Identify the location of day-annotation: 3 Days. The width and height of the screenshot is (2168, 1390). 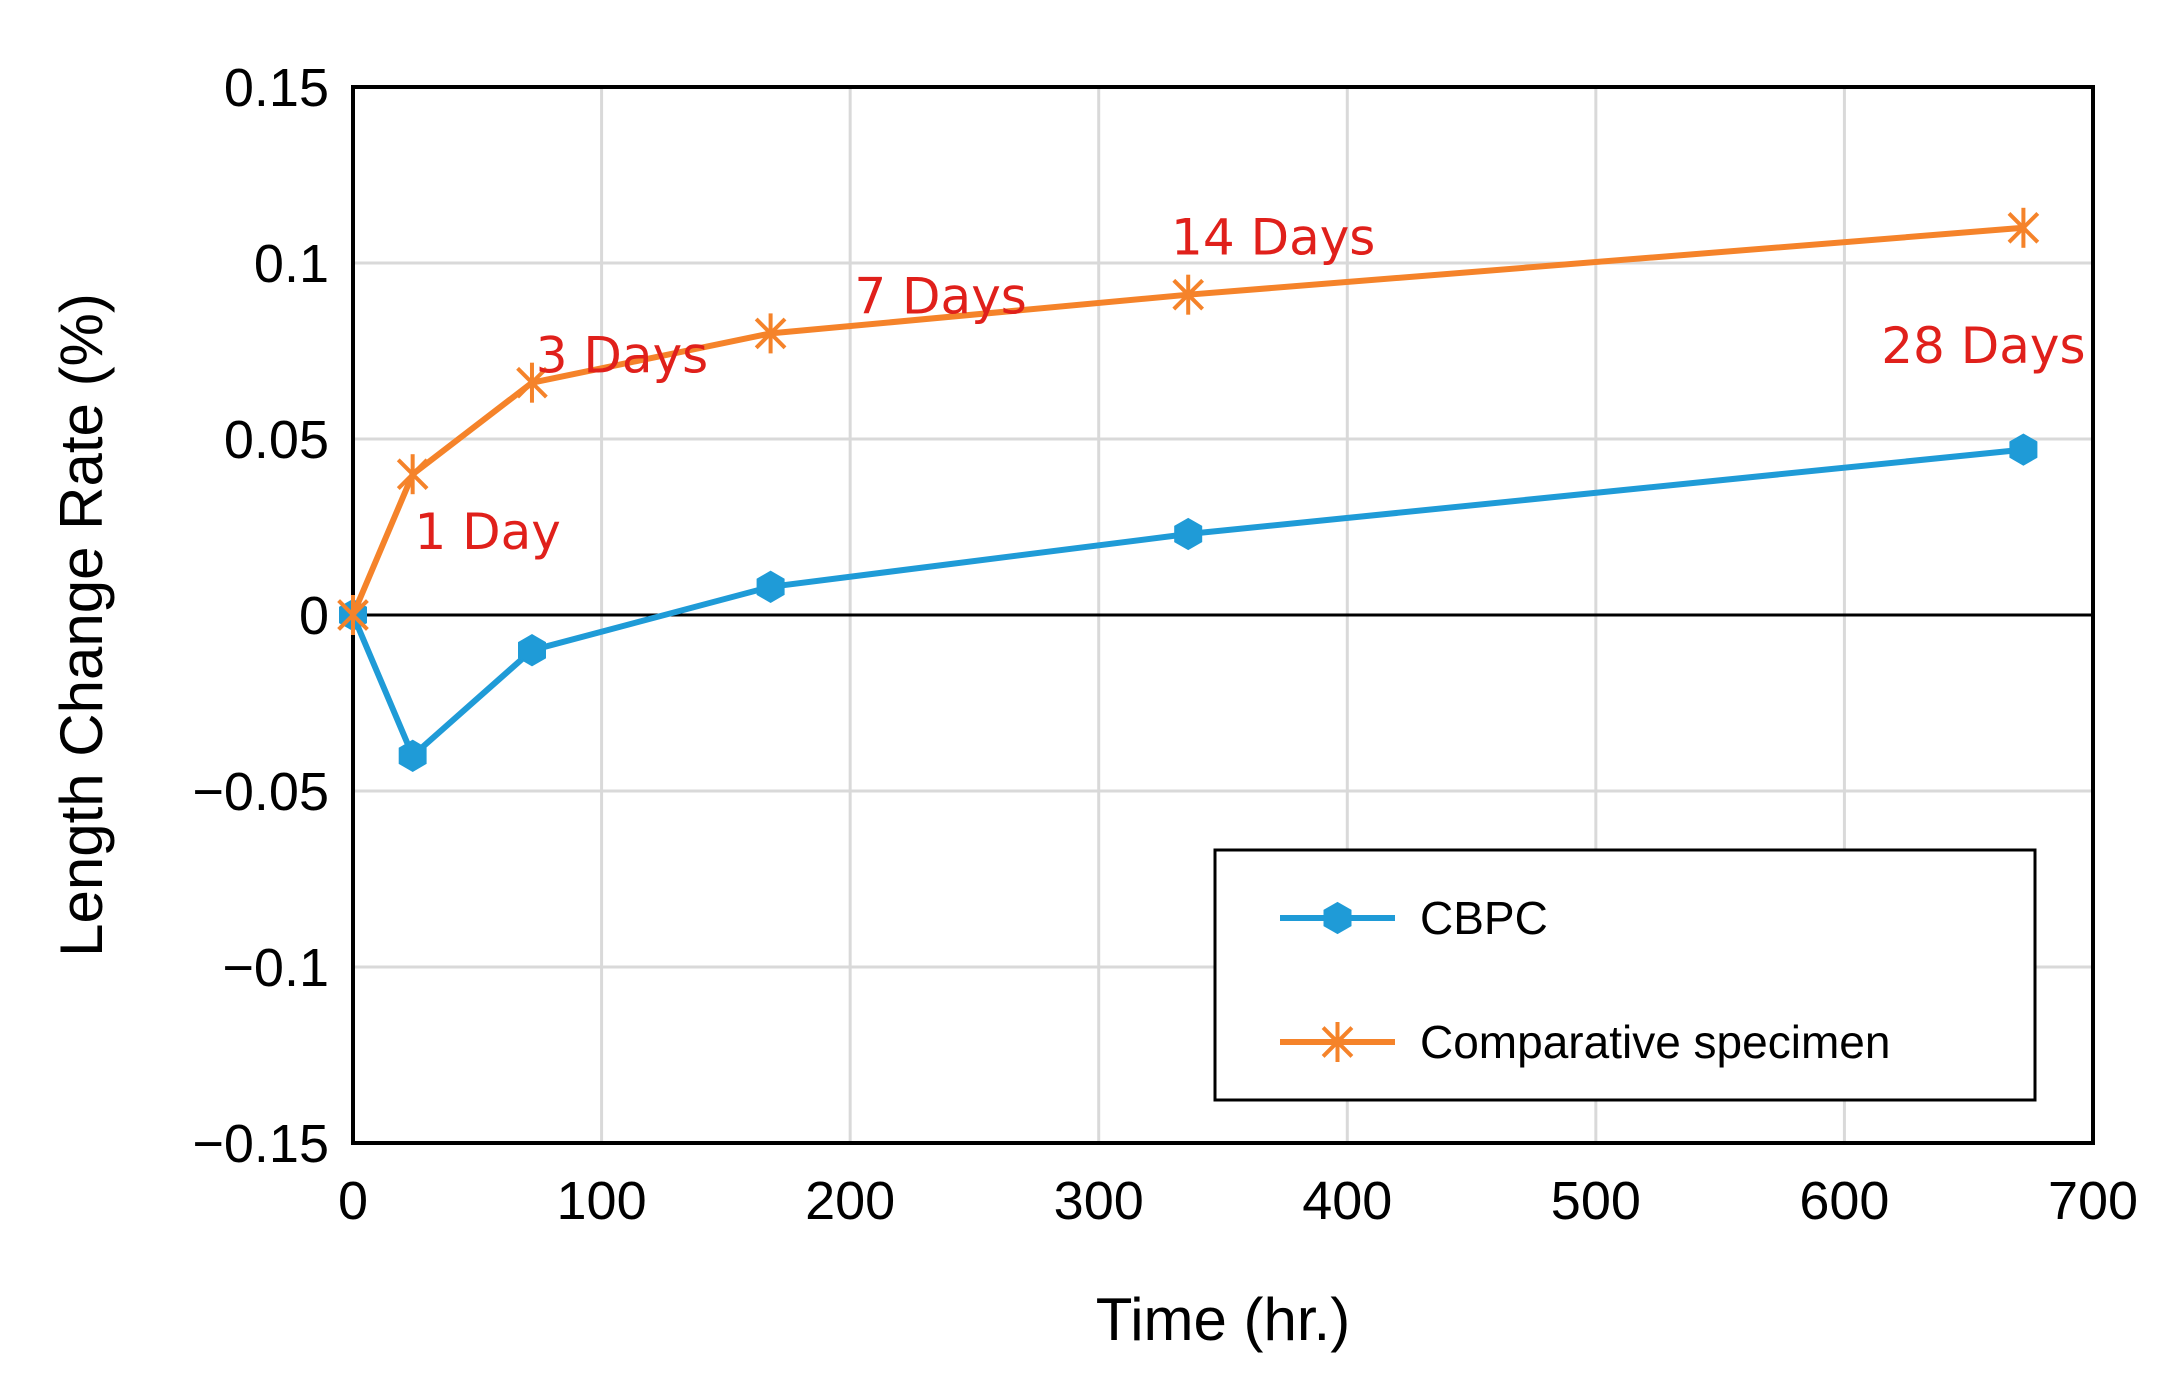
(622, 356).